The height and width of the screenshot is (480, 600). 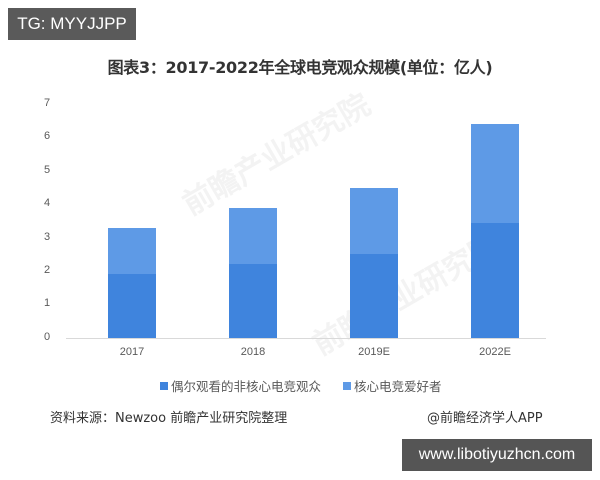 What do you see at coordinates (497, 455) in the screenshot?
I see `url-overlay-label: www.libotiyuzhcn.com` at bounding box center [497, 455].